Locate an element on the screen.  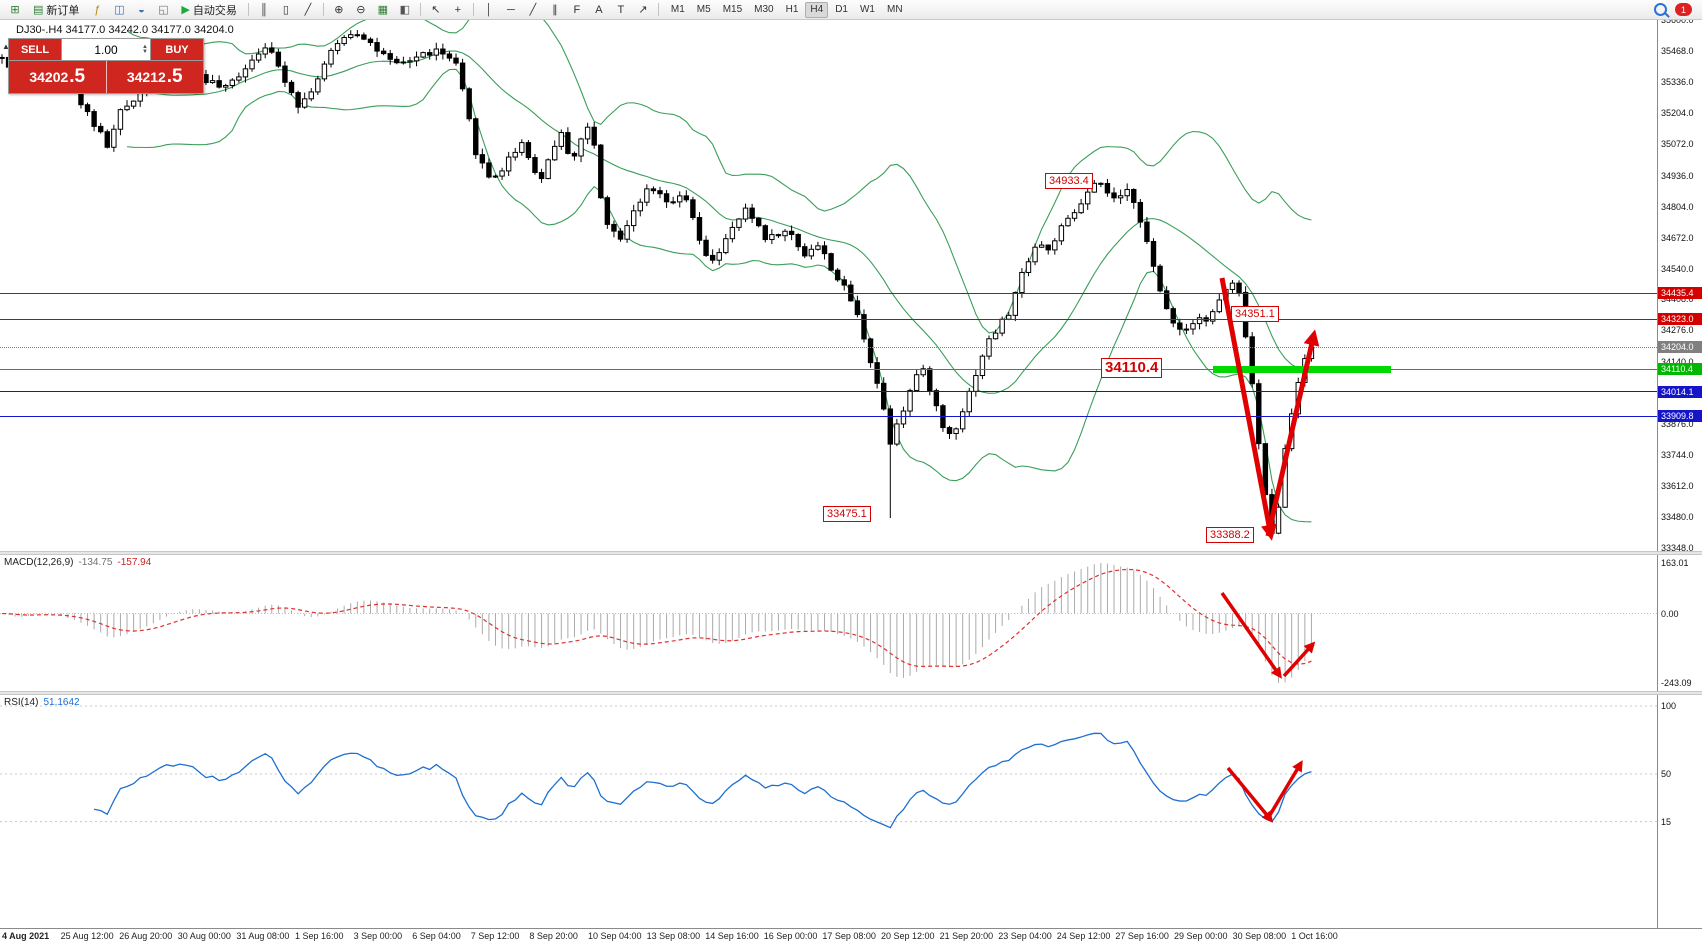
macd-splitter is located at coordinates (851, 553).